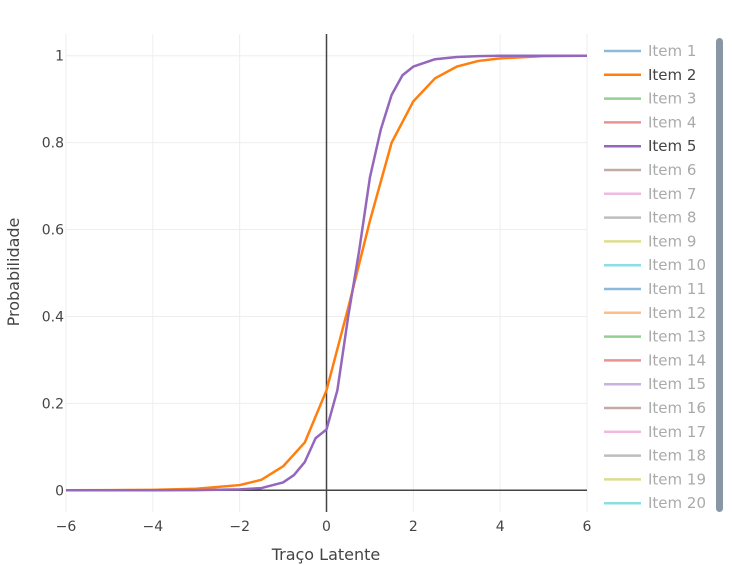 The image size is (732, 565). I want to click on y-tick-label: 0.8, so click(53, 144).